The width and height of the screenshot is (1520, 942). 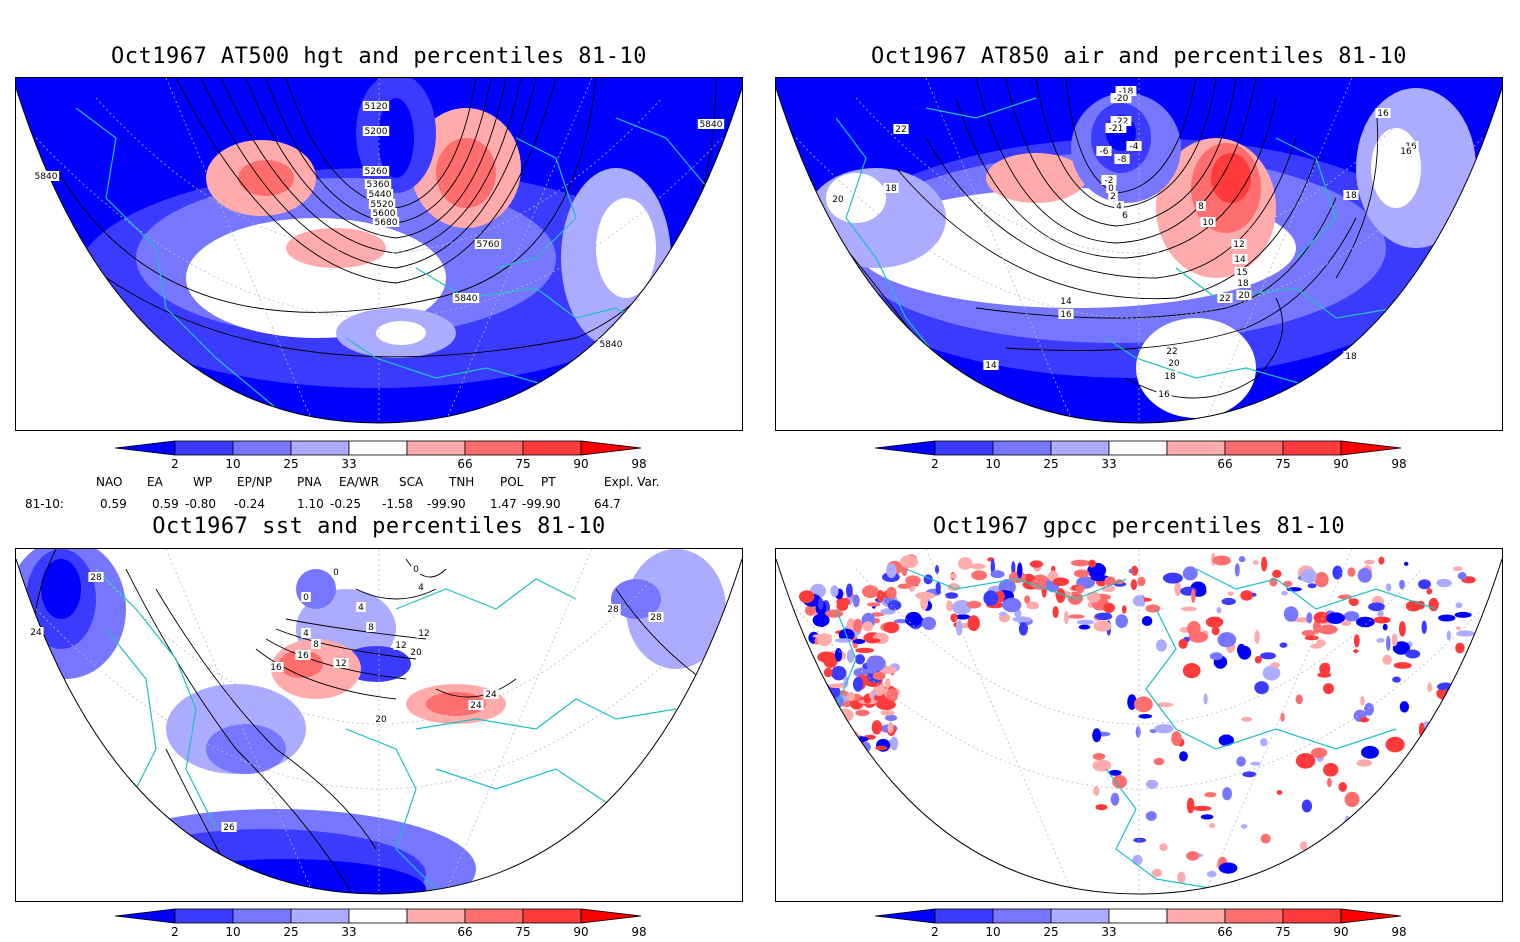 What do you see at coordinates (935, 464) in the screenshot?
I see `colorbar-label: 2` at bounding box center [935, 464].